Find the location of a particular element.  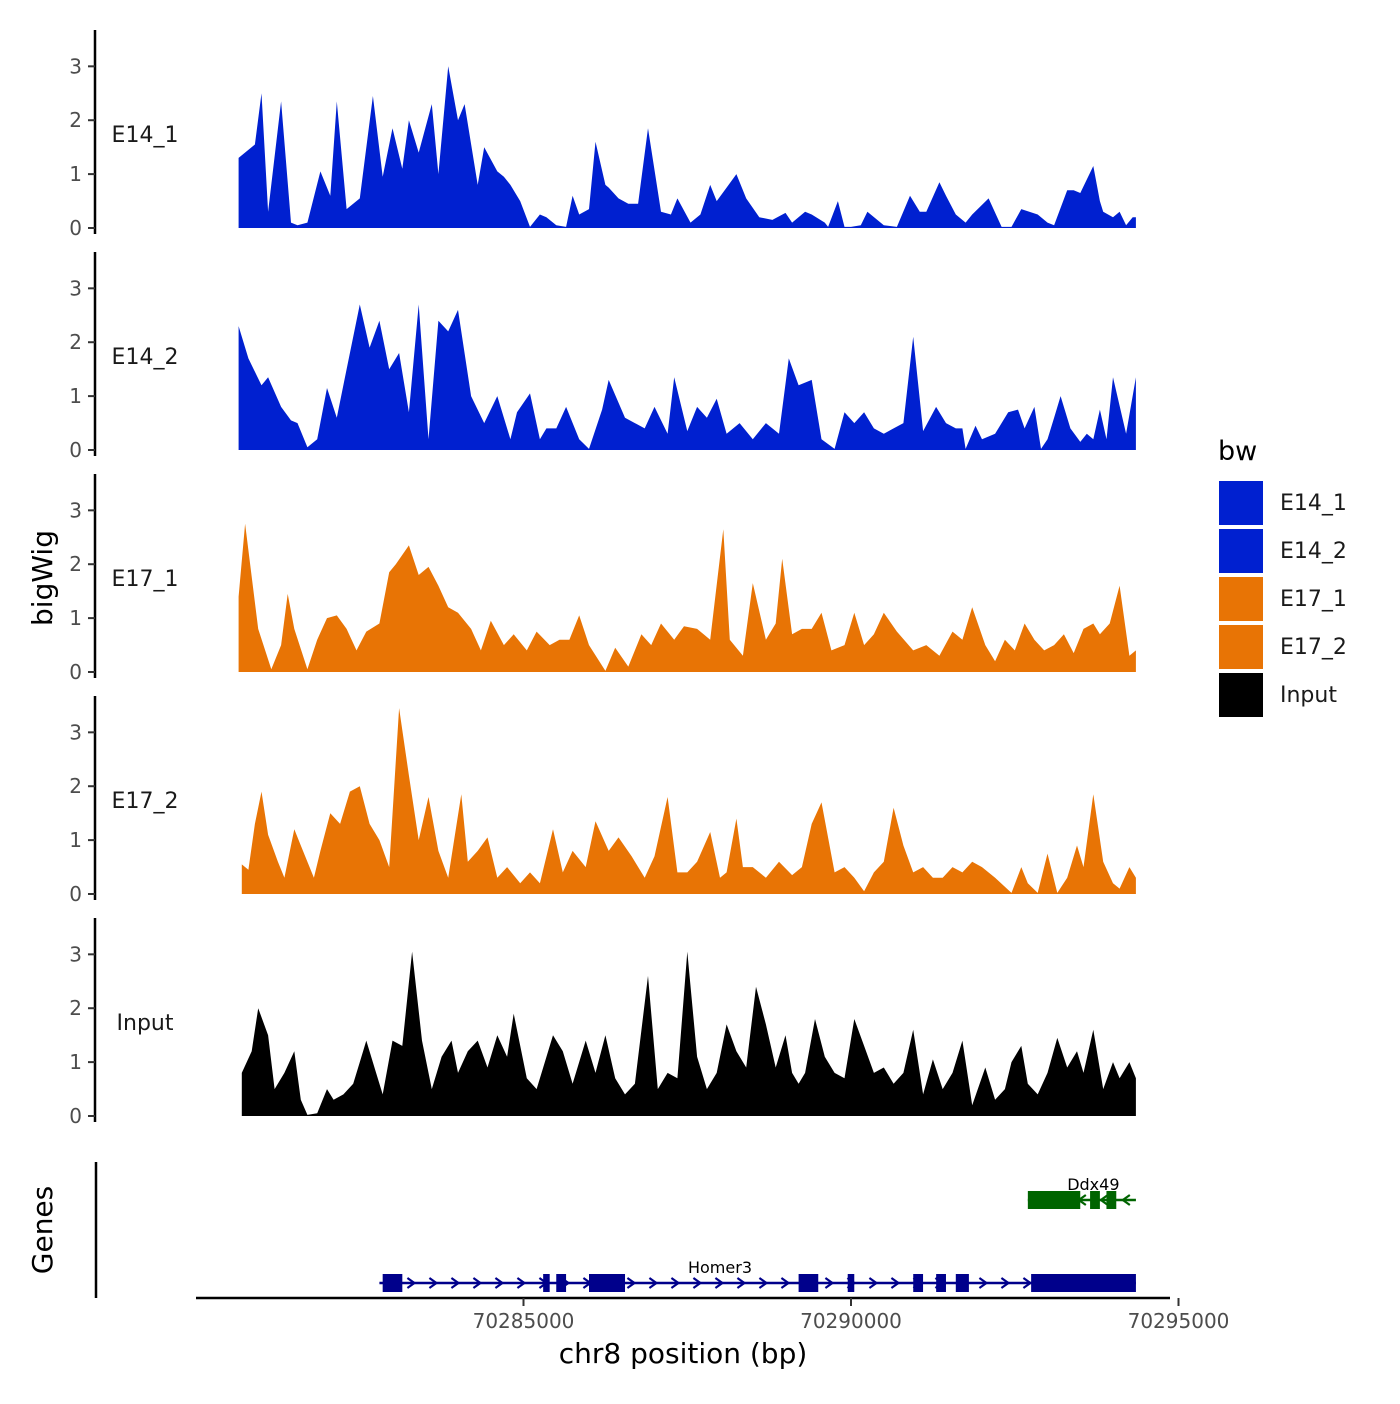

y-tick-label-Input-3: 3 is located at coordinates (75, 954).